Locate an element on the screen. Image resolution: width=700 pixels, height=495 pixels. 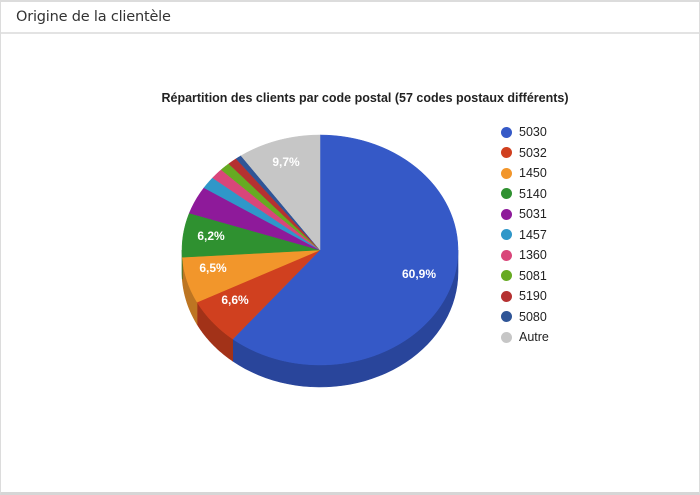
legend-label: 1360 is located at coordinates (533, 255).